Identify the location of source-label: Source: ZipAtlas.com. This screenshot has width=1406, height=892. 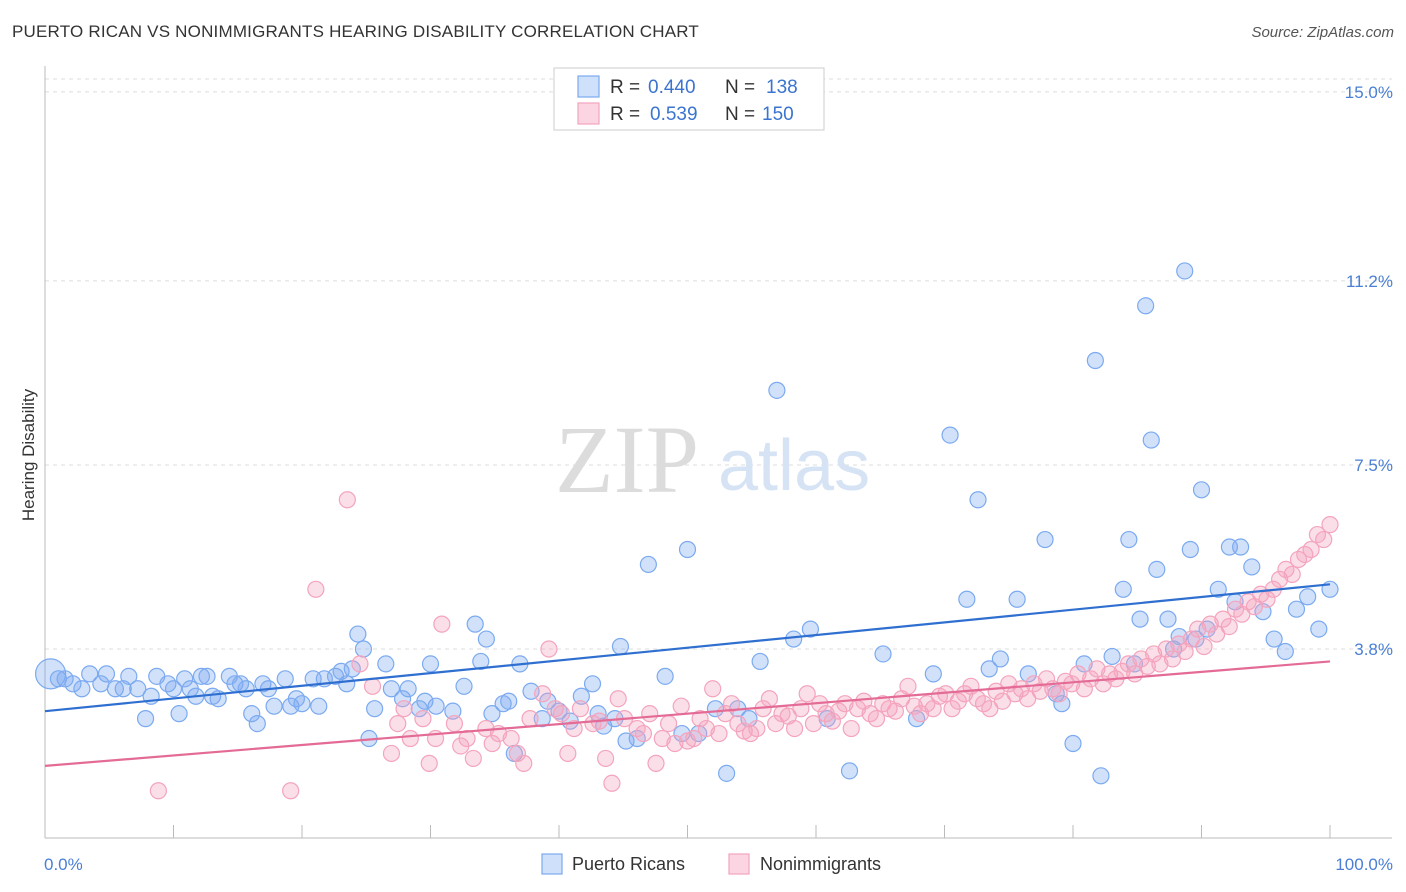
(1322, 32).